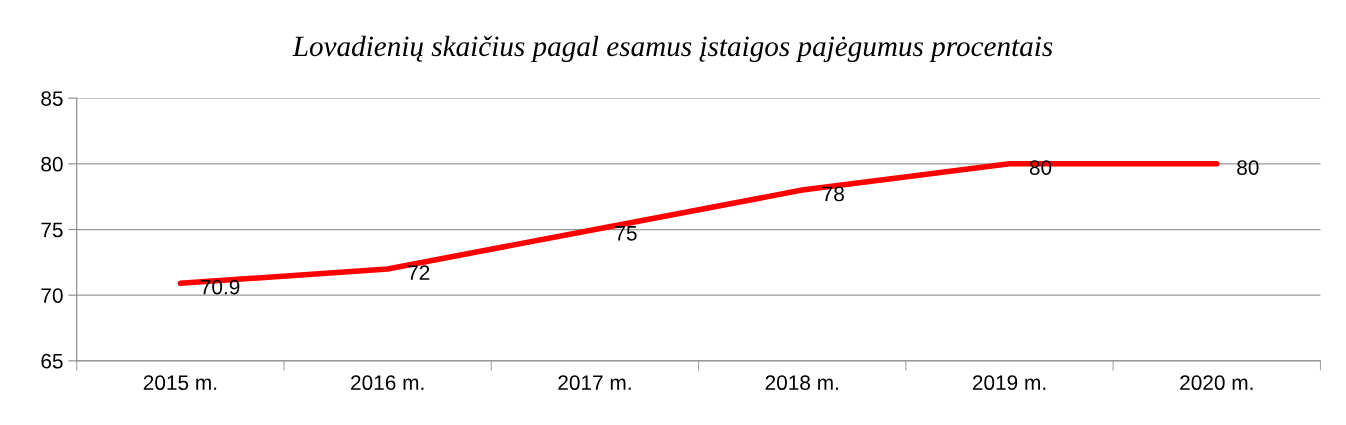 The image size is (1346, 425). Describe the element at coordinates (672, 49) in the screenshot. I see `chart-title: Lovadienių skaičius pagal esamus įstaigos pajėgumus procentais` at that location.